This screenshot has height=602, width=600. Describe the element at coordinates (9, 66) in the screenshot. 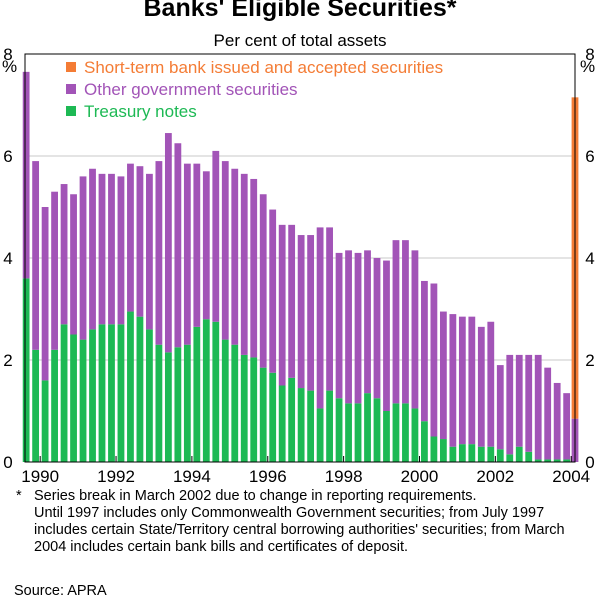

I see `y-unit-left: %` at that location.